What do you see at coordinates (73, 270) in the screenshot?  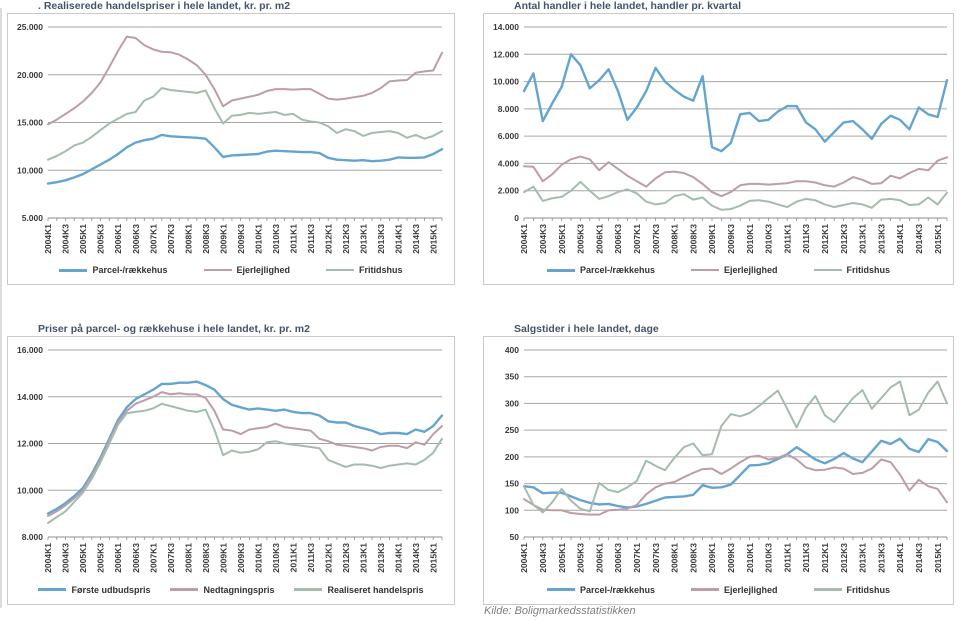 I see `legend-line-swatch-blue` at bounding box center [73, 270].